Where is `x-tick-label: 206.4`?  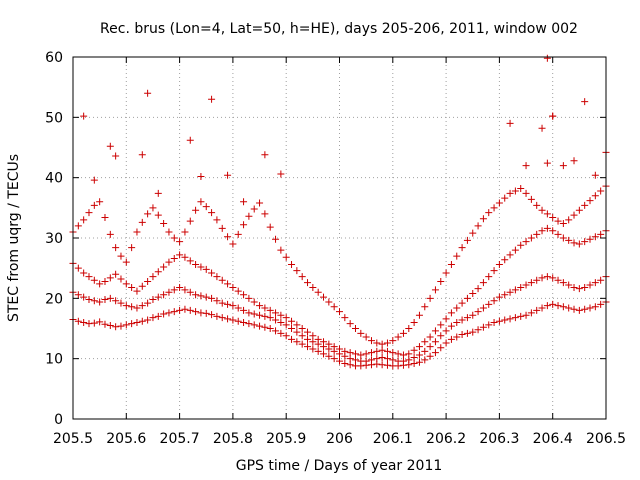
x-tick-label: 206.4 is located at coordinates (553, 439).